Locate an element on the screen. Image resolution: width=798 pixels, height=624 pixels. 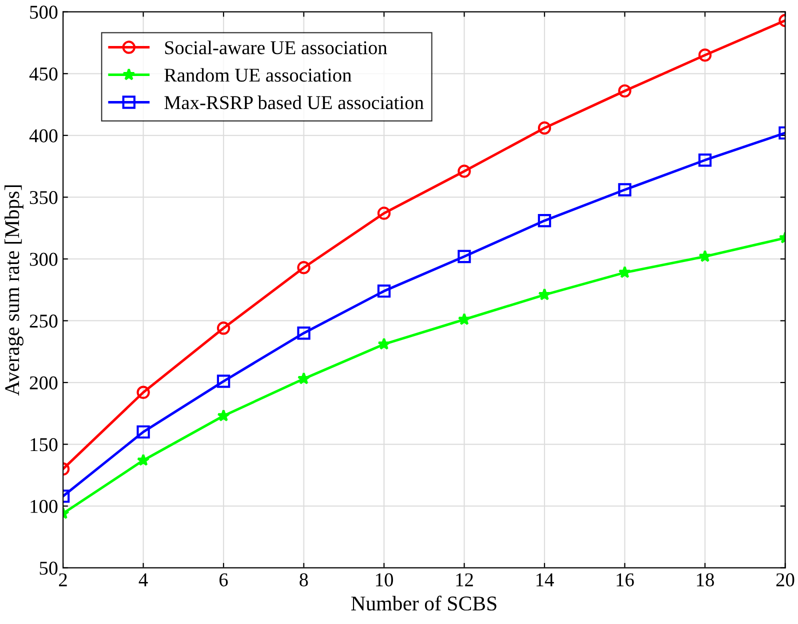
y-axis-title: Average sum rate [Mbps] is located at coordinates (14, 290).